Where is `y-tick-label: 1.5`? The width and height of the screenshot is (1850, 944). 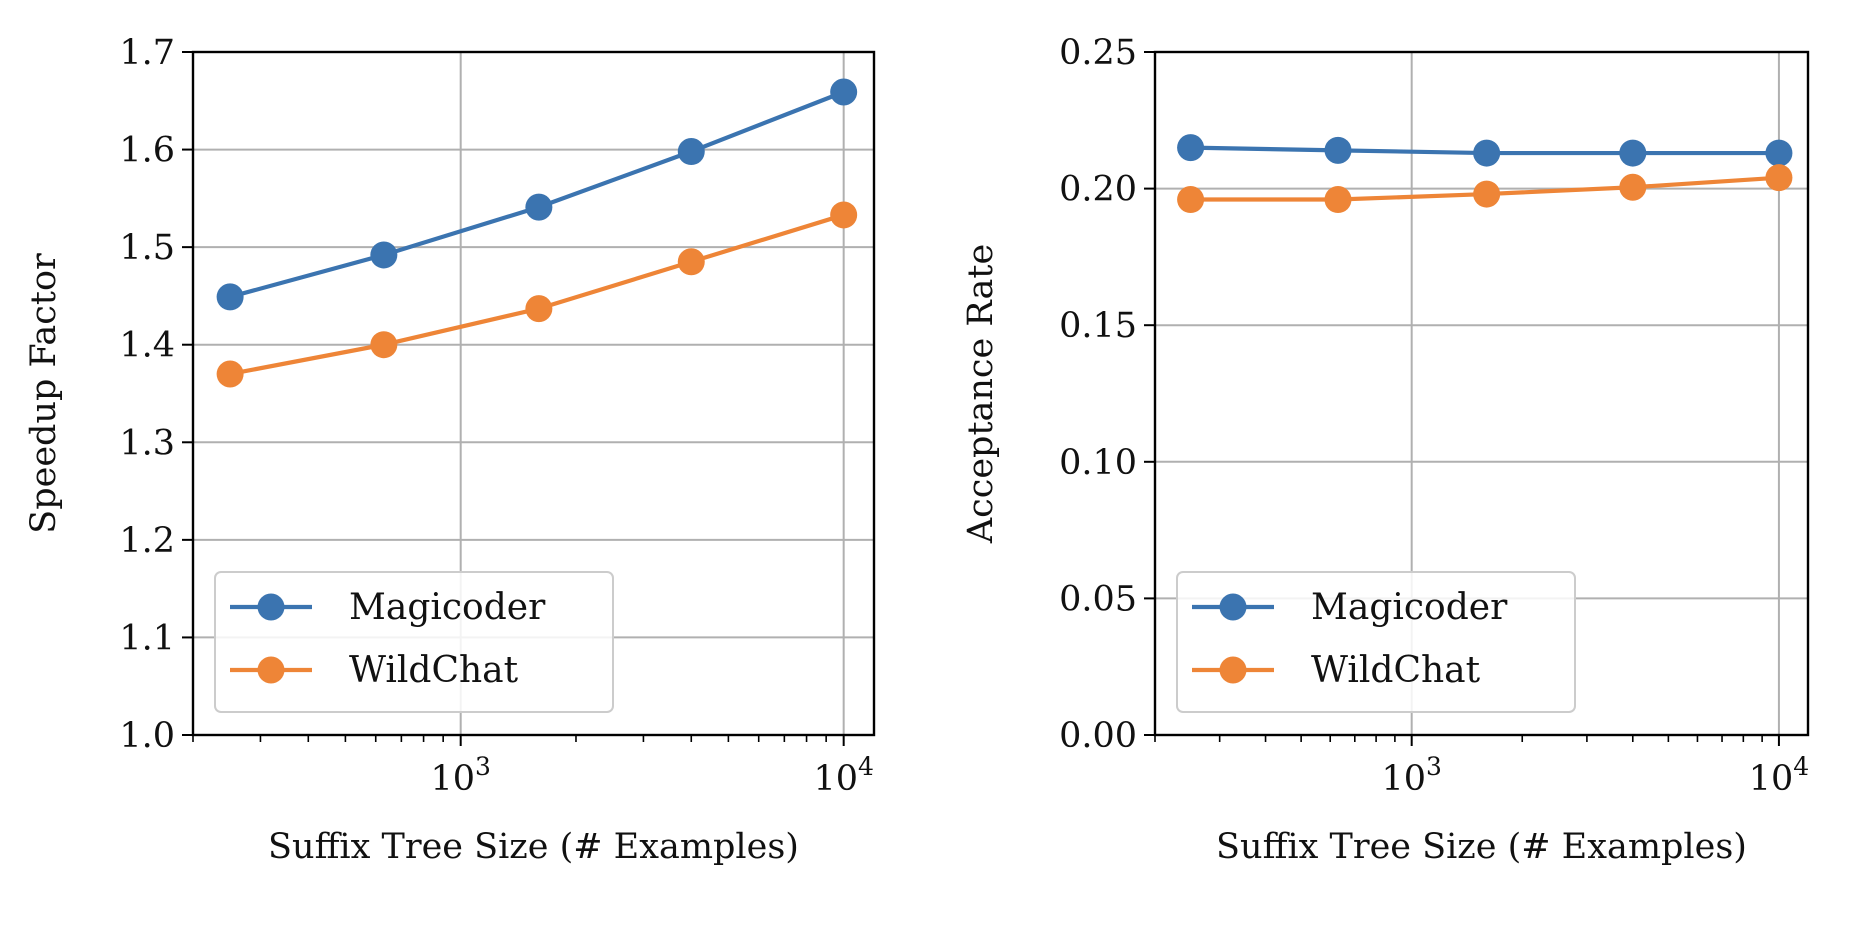
y-tick-label: 1.5 is located at coordinates (147, 248).